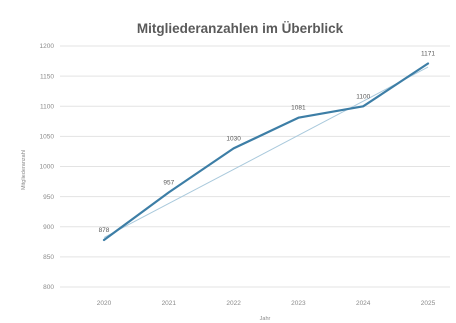 The height and width of the screenshot is (323, 456). Describe the element at coordinates (169, 303) in the screenshot. I see `x-tick-label: 2021` at that location.